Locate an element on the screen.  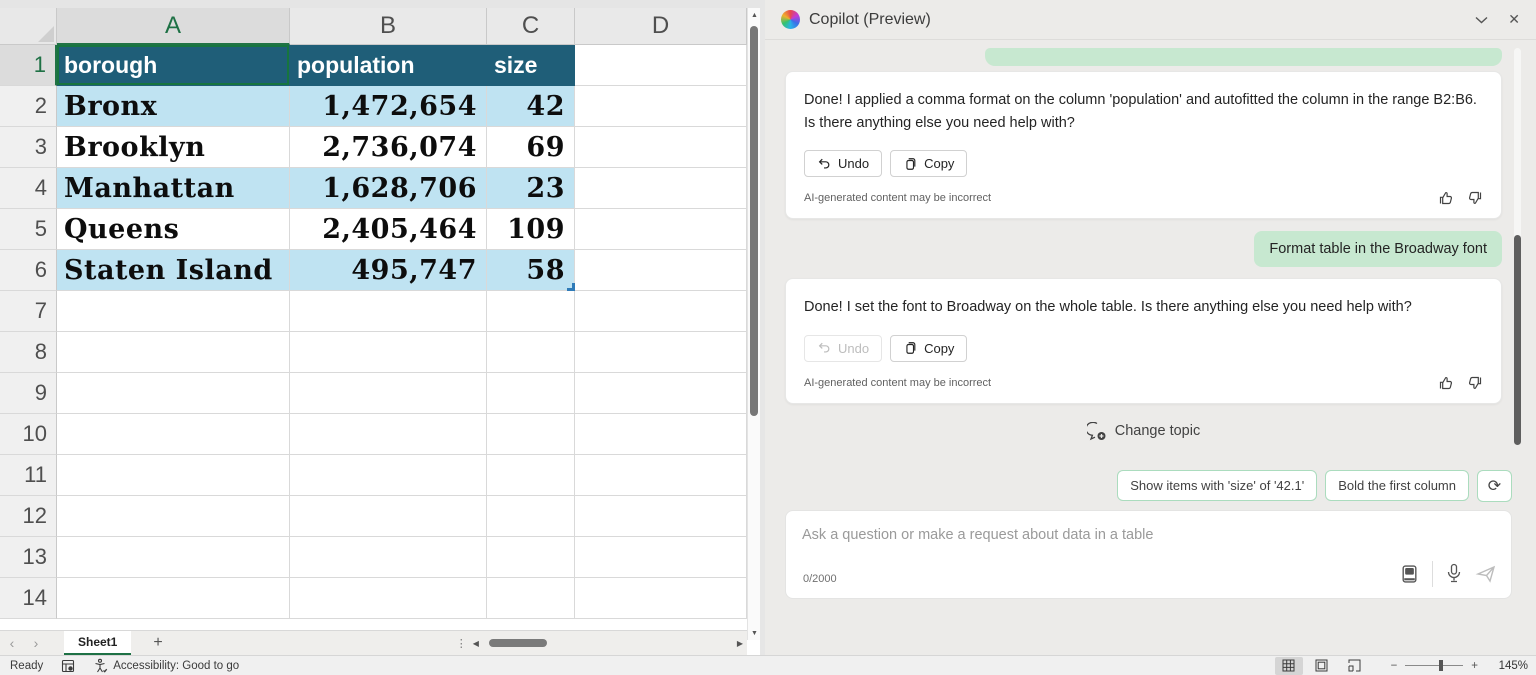
scrollbar-options-icon: ⋮ is located at coordinates (461, 643).